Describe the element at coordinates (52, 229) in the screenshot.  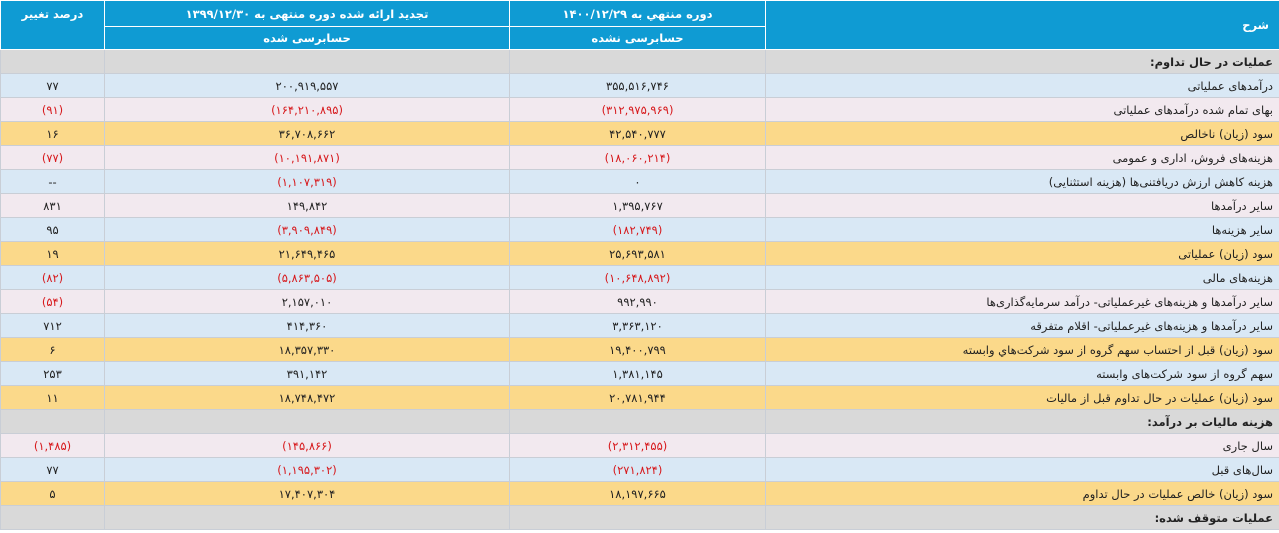
I see `change-percent-value: ۹۵` at that location.